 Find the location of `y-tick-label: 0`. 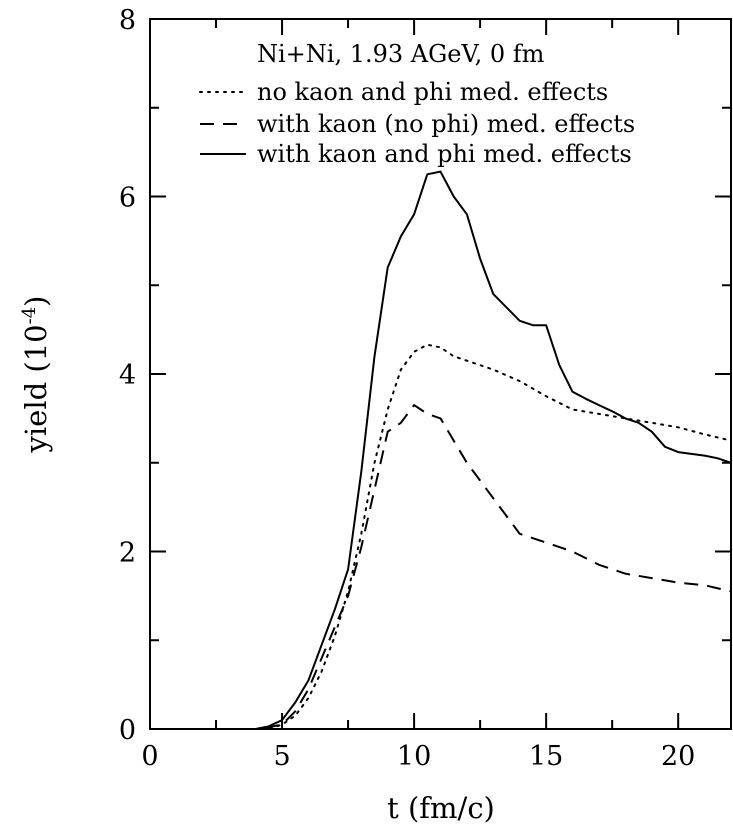

y-tick-label: 0 is located at coordinates (127, 730).